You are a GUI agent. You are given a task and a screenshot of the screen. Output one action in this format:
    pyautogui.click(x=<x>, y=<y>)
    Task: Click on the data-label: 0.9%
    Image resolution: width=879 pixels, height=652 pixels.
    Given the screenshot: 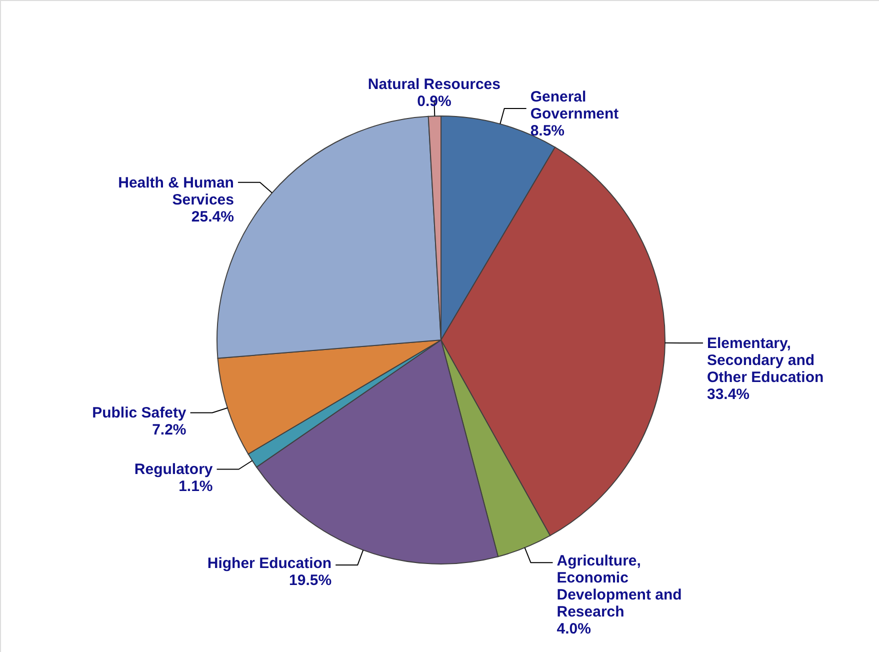 What is the action you would take?
    pyautogui.click(x=434, y=101)
    